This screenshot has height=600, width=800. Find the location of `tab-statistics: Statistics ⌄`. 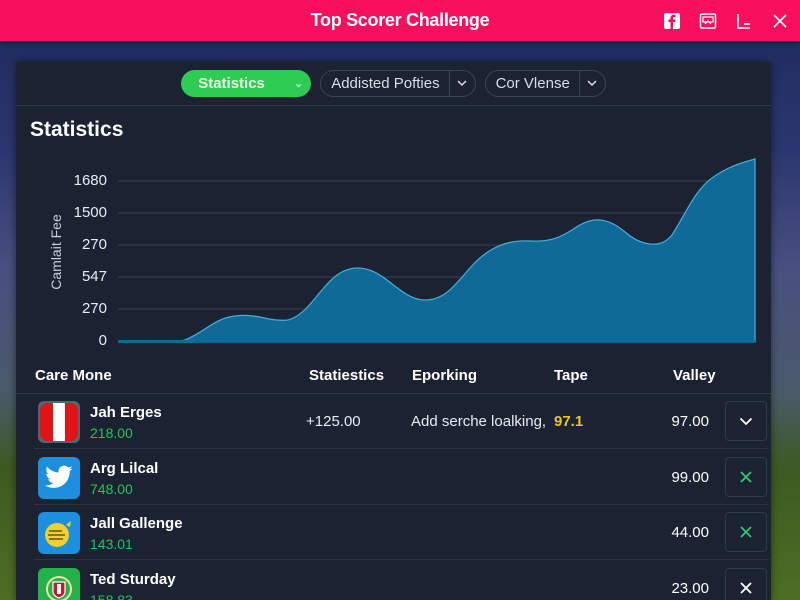

tab-statistics: Statistics ⌄ is located at coordinates (246, 83).